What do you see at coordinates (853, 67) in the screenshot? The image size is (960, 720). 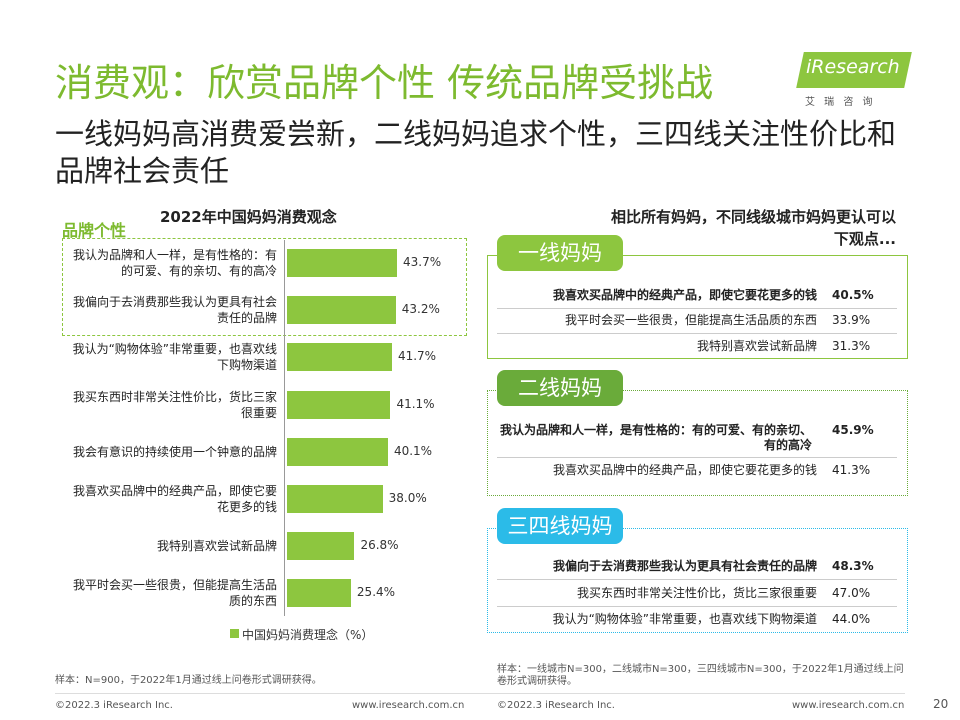 I see `logo: iResearch` at bounding box center [853, 67].